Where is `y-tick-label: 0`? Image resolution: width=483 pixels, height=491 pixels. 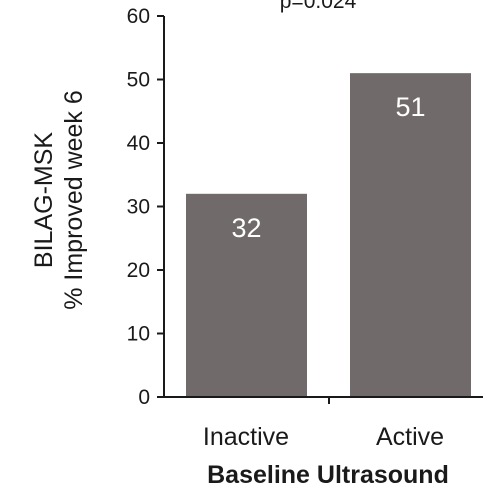
y-tick-label: 0 is located at coordinates (144, 397).